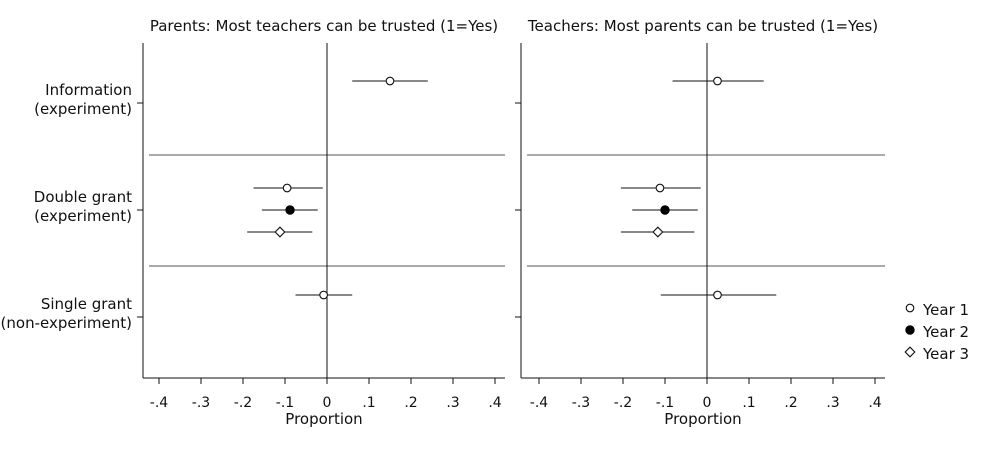  Describe the element at coordinates (83, 197) in the screenshot. I see `category-label-line: Double grant` at that location.